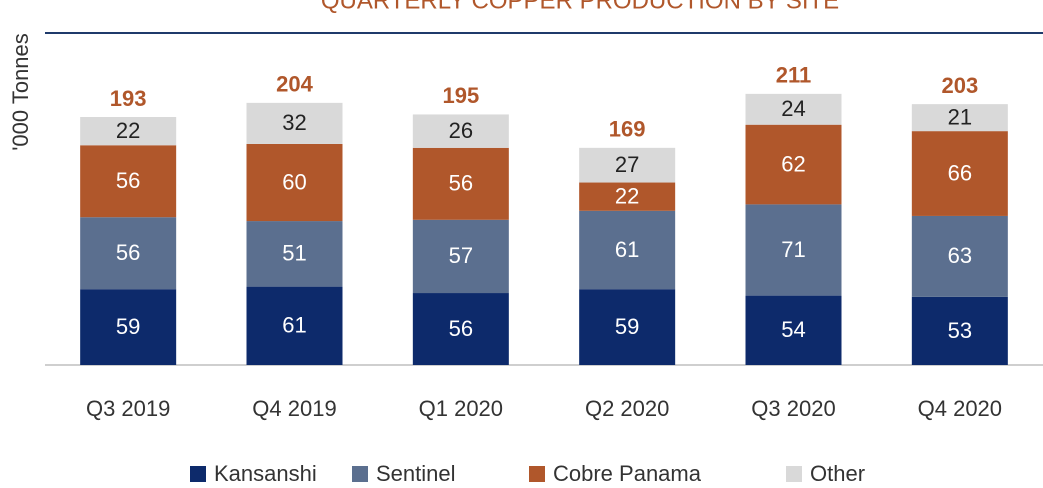 The height and width of the screenshot is (488, 1043). I want to click on value-label: 57, so click(461, 255).